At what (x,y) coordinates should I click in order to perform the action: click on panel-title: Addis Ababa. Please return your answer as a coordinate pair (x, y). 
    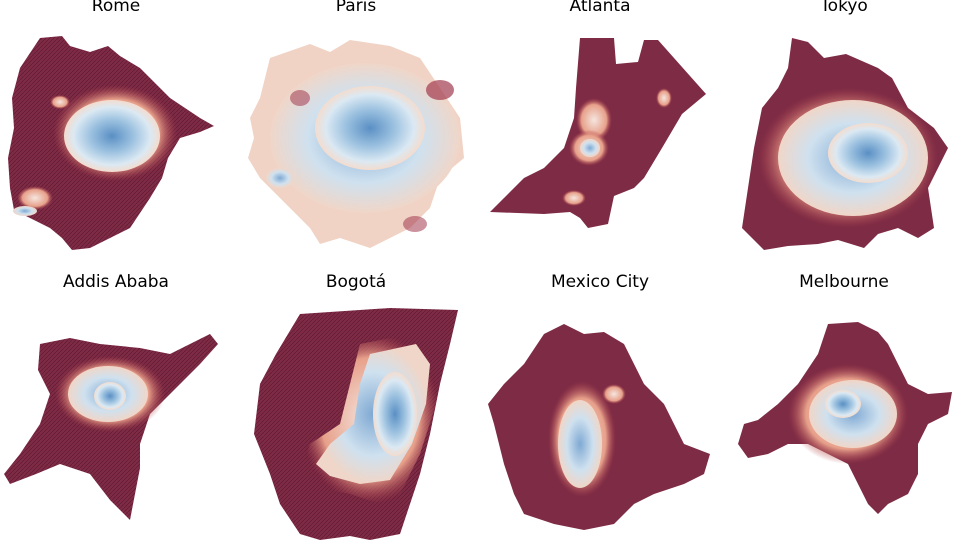
    Looking at the image, I should click on (116, 282).